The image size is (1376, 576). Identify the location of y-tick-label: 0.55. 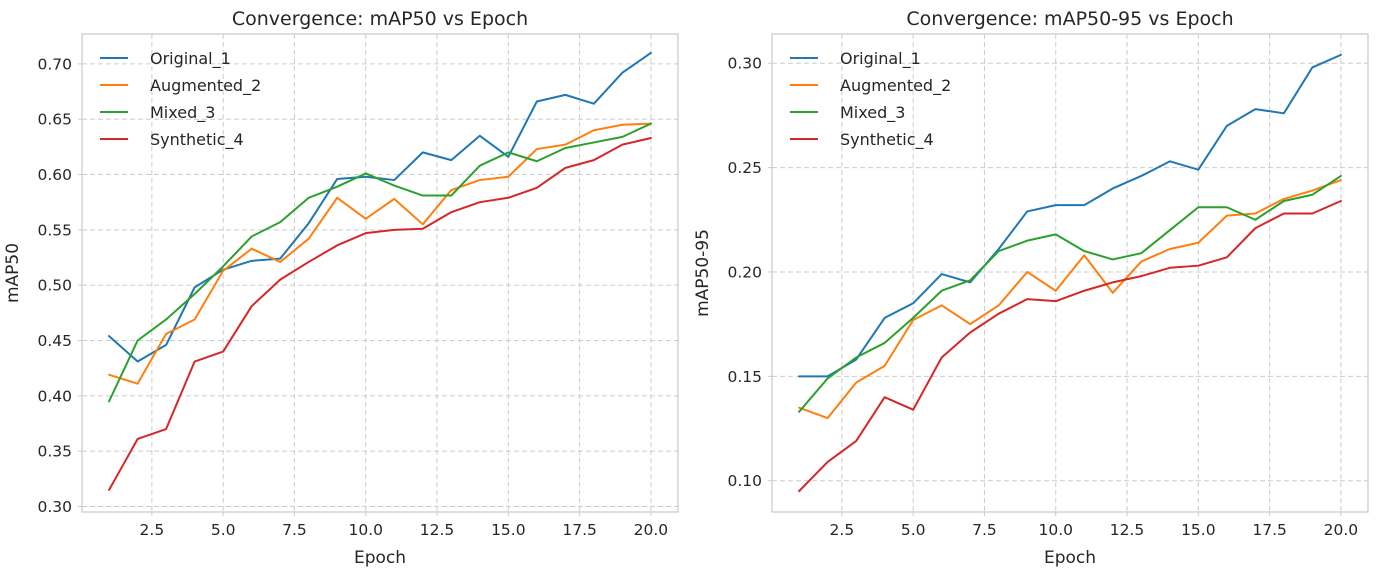
(54, 230).